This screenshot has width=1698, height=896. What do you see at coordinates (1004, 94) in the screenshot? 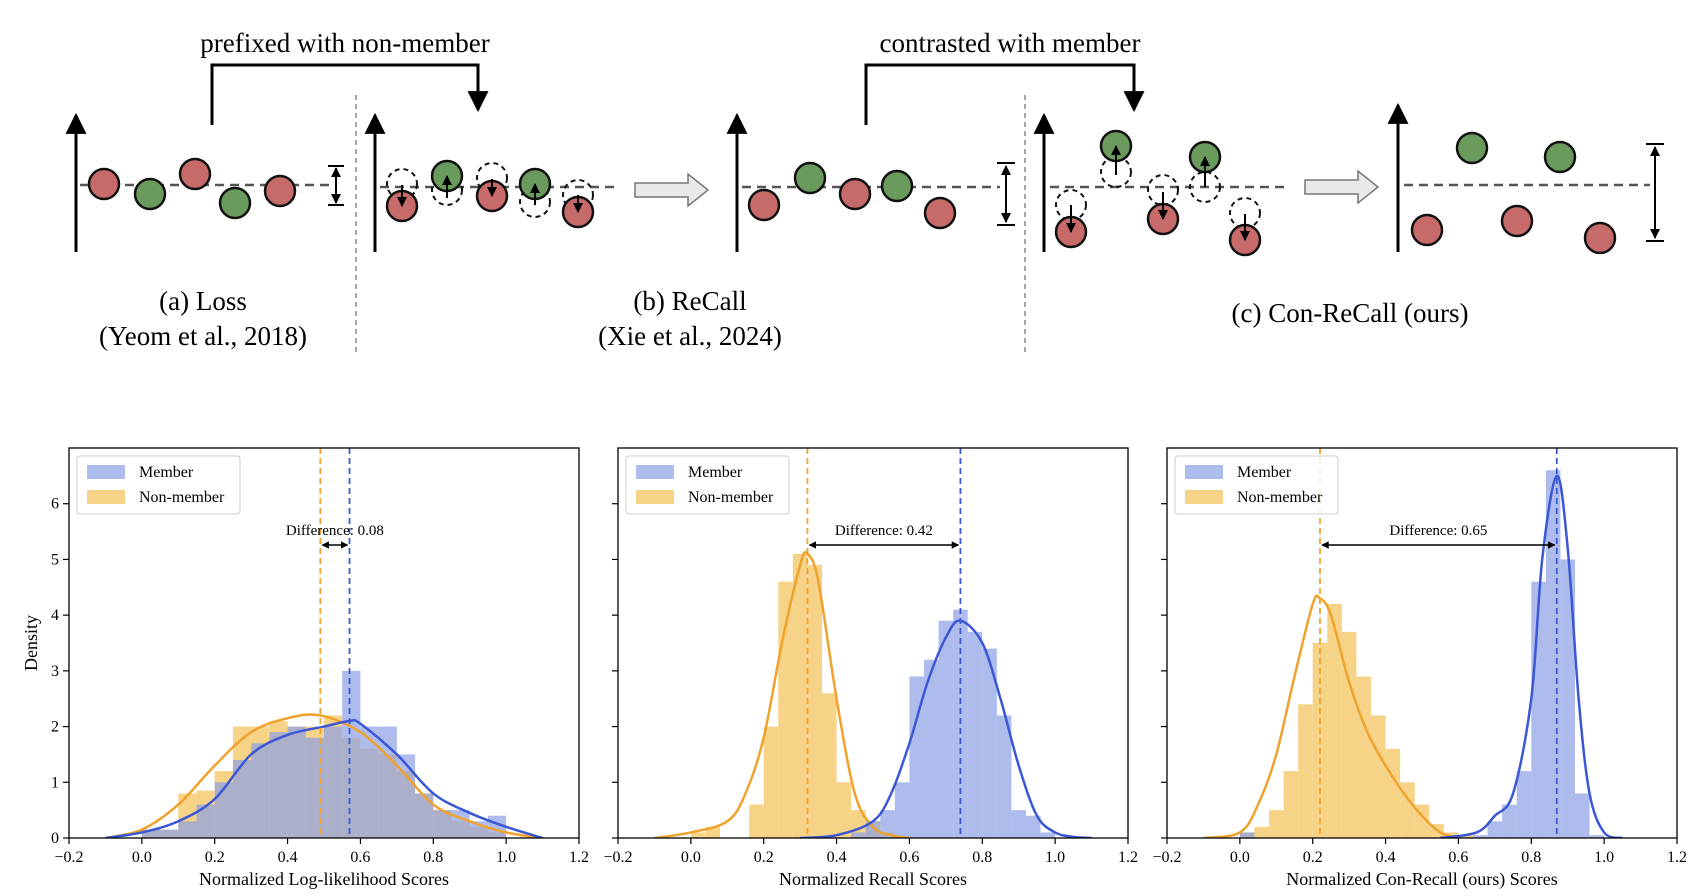
I see `bracket-arrow-contrasted` at bounding box center [1004, 94].